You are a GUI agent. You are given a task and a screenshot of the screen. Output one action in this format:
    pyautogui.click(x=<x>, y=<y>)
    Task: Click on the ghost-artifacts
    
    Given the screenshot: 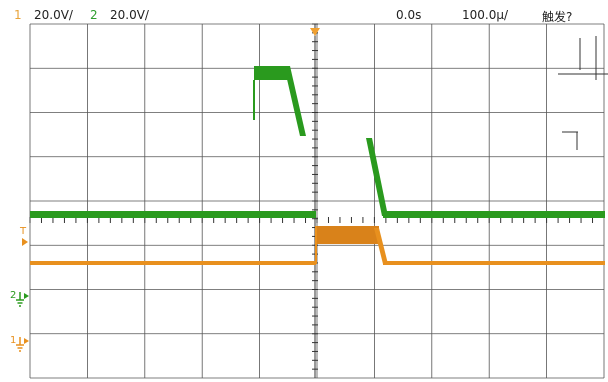 What is the action you would take?
    pyautogui.click(x=583, y=93)
    